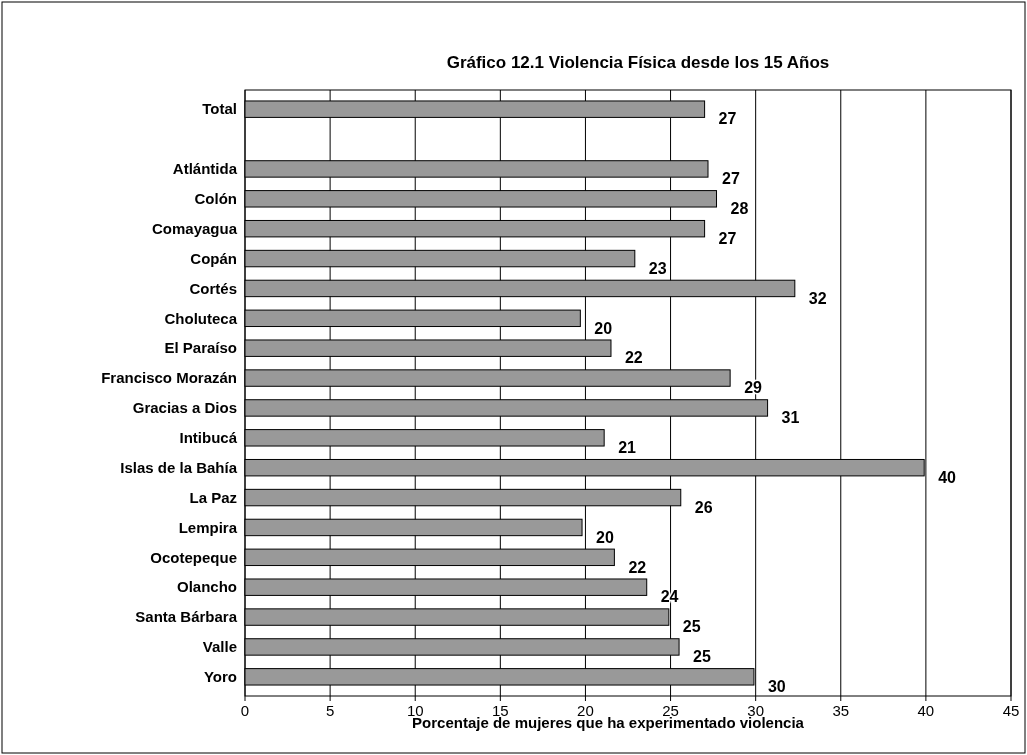 The width and height of the screenshot is (1027, 755). Describe the element at coordinates (817, 298) in the screenshot. I see `data-label: 32` at that location.